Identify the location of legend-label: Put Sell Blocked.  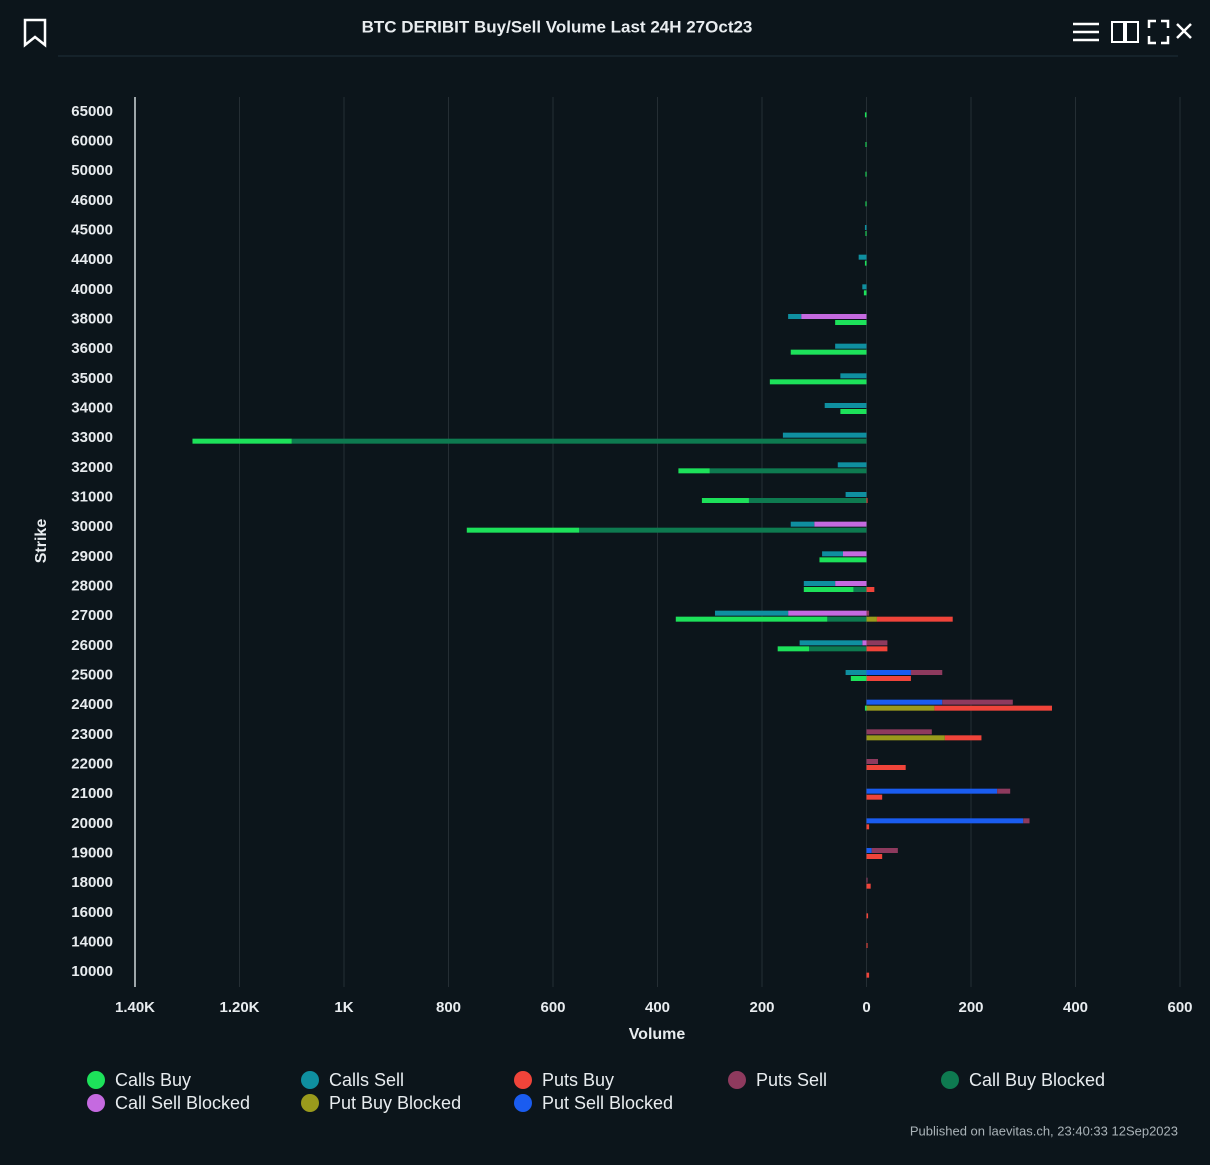
(607, 1103).